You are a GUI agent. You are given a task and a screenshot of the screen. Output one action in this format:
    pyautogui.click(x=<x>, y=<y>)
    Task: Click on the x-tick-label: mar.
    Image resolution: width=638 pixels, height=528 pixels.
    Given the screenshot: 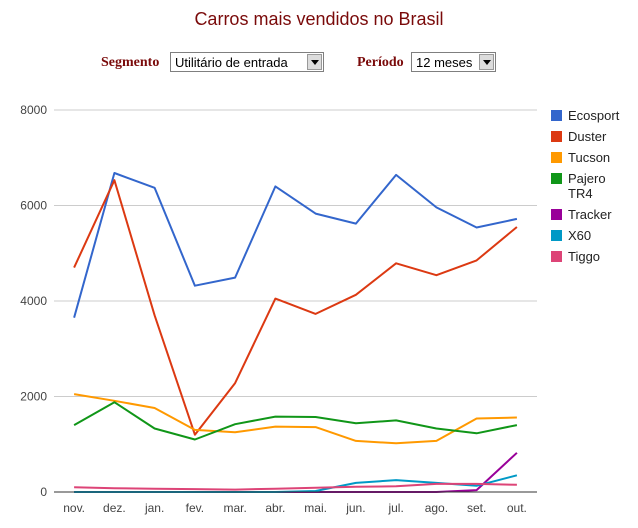 What is the action you would take?
    pyautogui.click(x=234, y=508)
    